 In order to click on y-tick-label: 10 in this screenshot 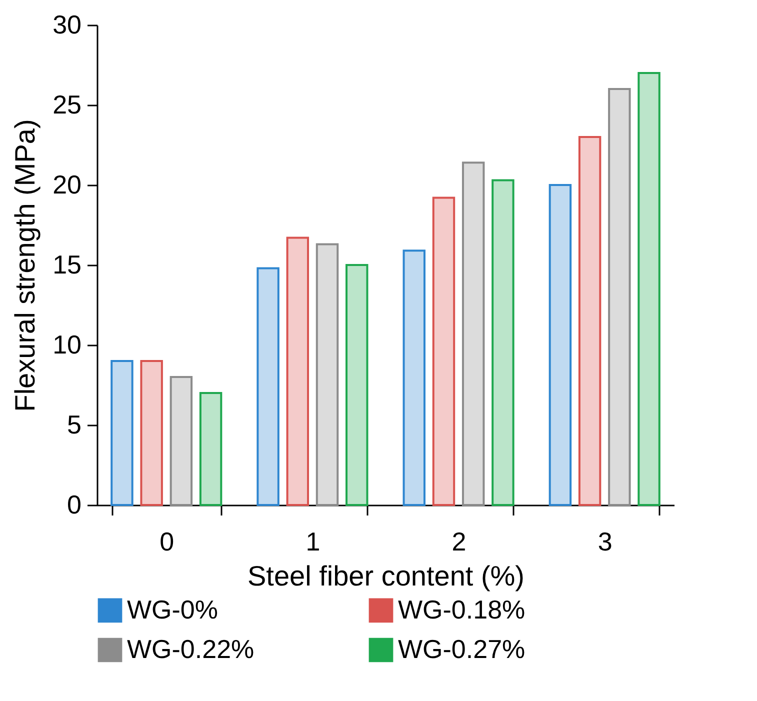, I will do `click(67, 345)`.